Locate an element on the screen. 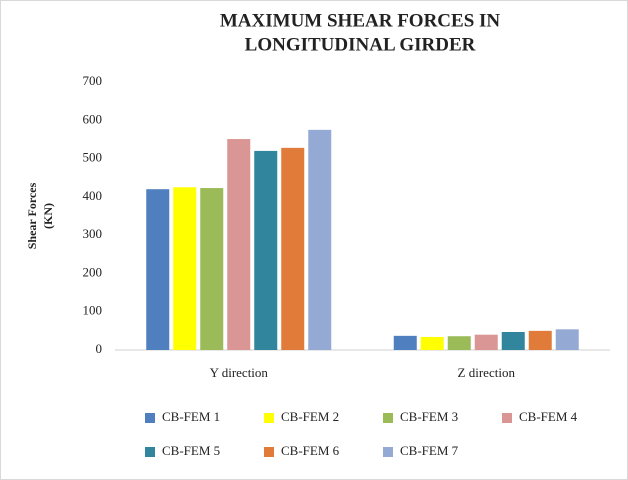 The width and height of the screenshot is (628, 480). chart-title: MAXIMUM SHEAR FORCES IN is located at coordinates (360, 20).